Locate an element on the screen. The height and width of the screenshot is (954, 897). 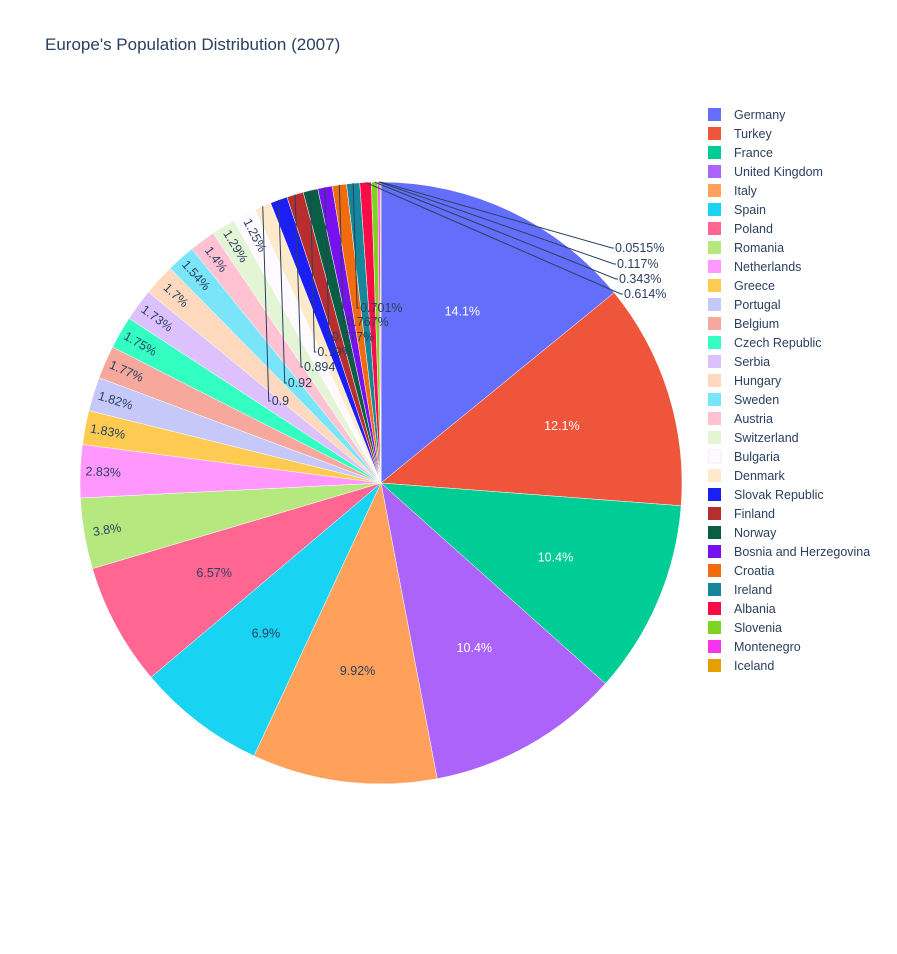
slice-poland is located at coordinates (237, 580).